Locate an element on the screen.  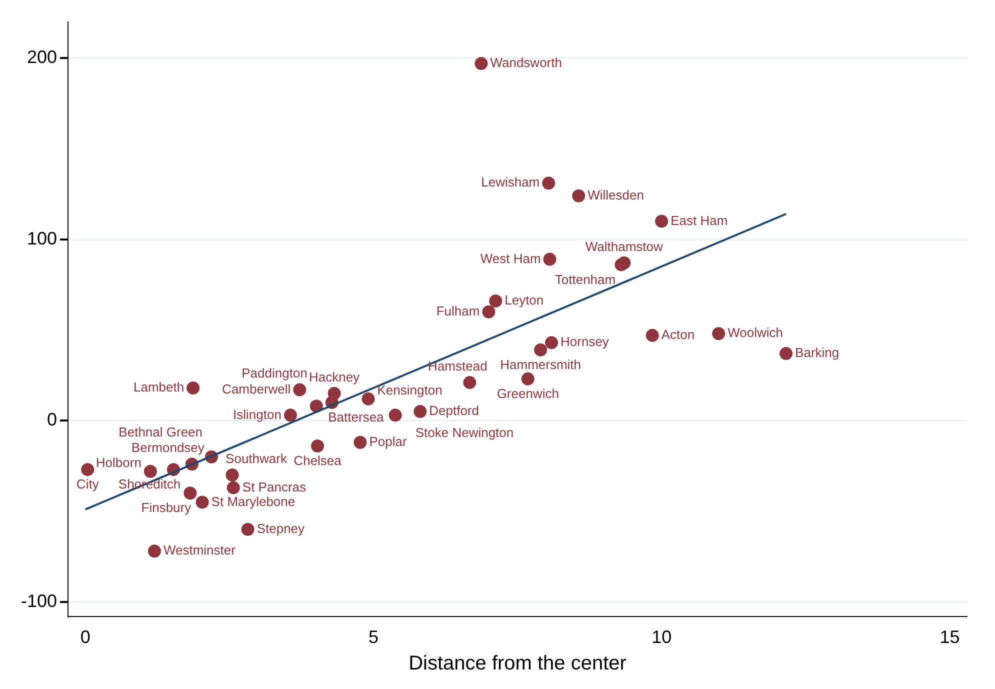
annotation: Finsbury is located at coordinates (166, 508).